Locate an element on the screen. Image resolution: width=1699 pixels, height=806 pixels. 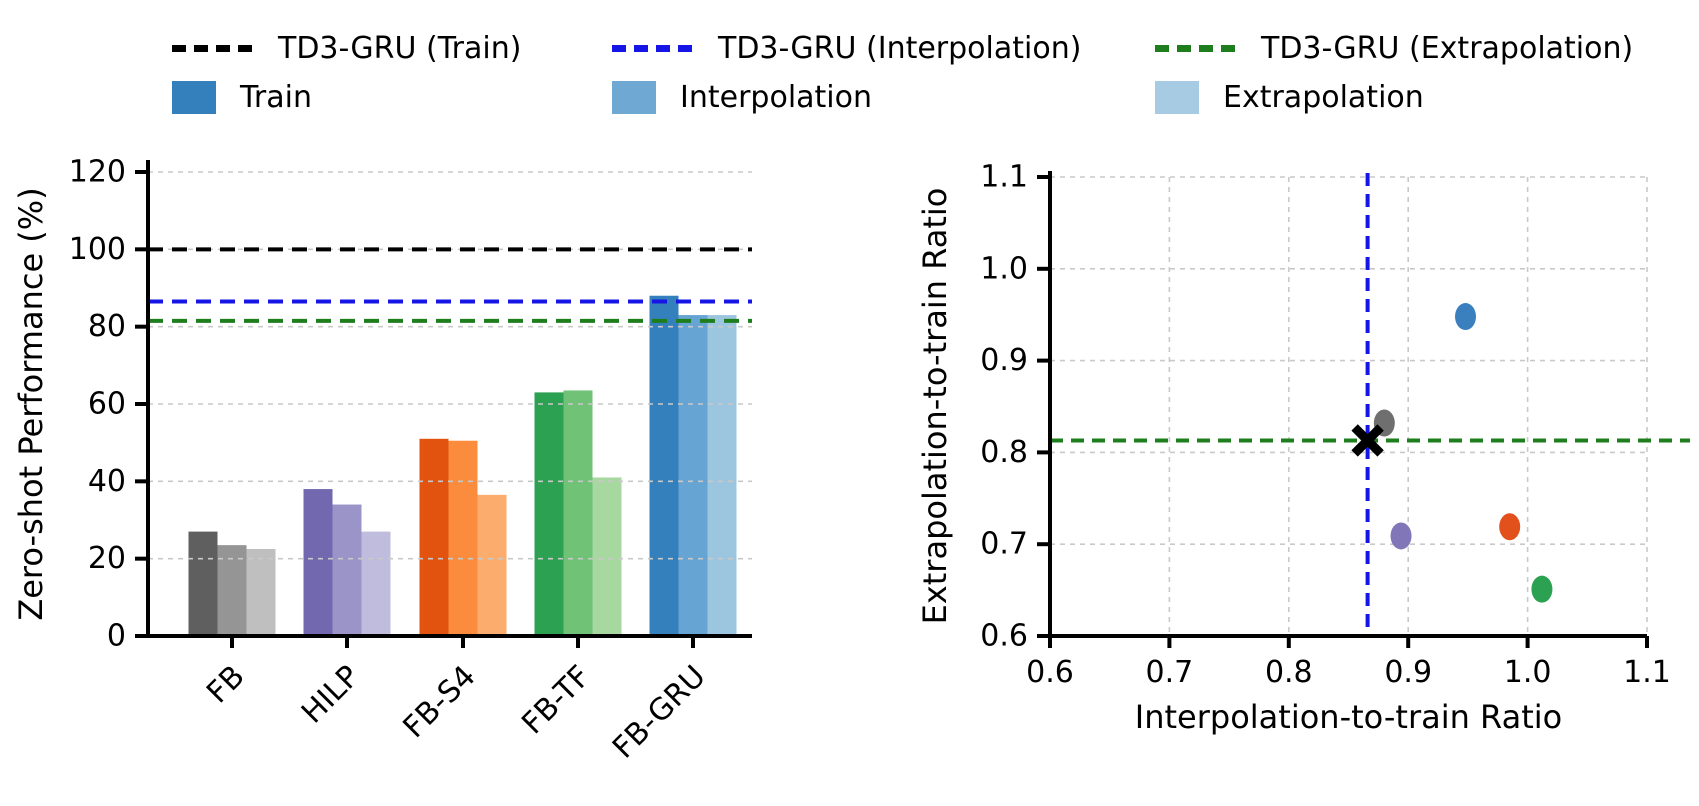
y-tick-label: 0.9 is located at coordinates (1004, 360).